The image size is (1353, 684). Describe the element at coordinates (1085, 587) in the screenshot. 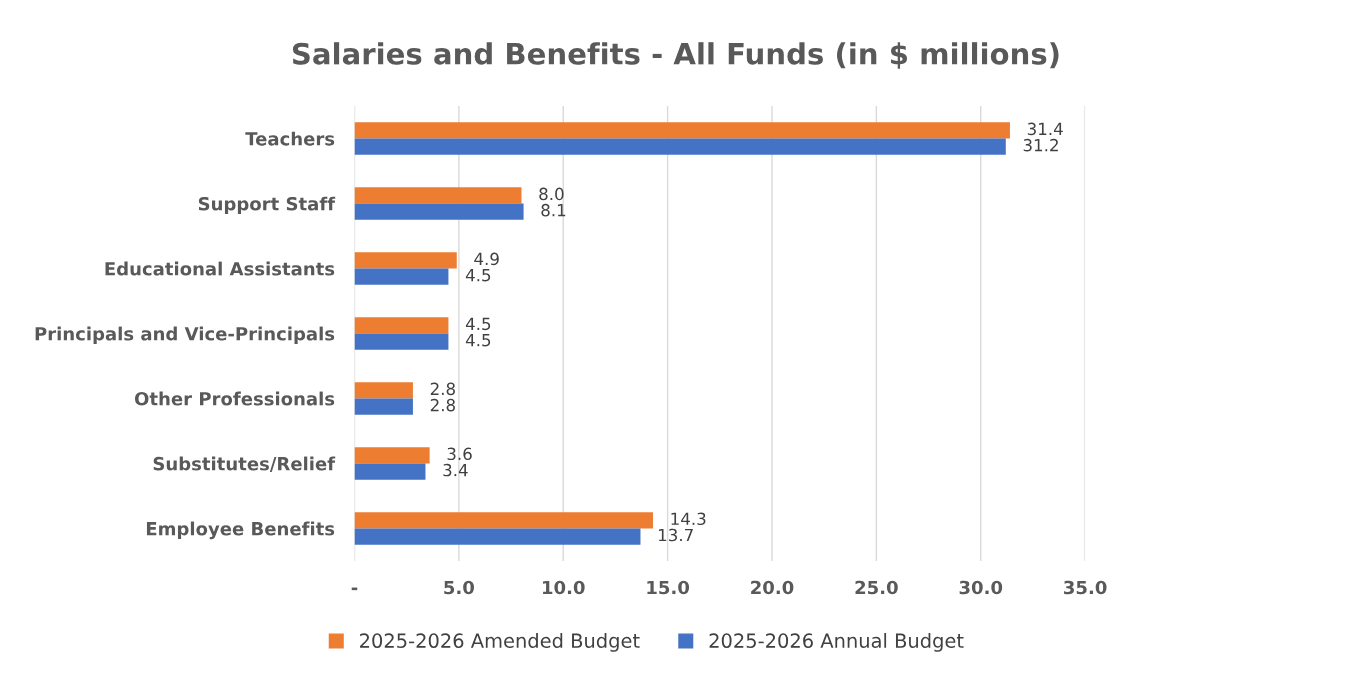

I see `x-tick-label: 35.0` at that location.